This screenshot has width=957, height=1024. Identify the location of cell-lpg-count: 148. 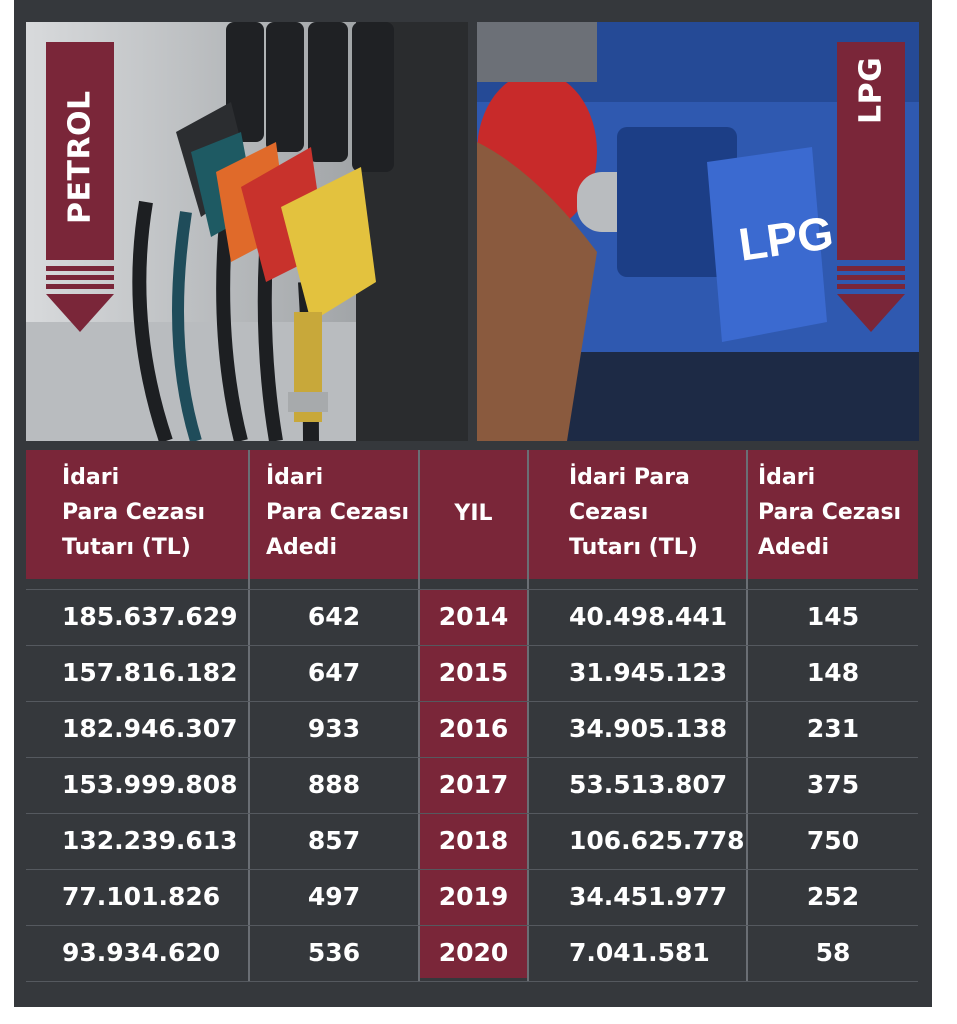
(833, 672).